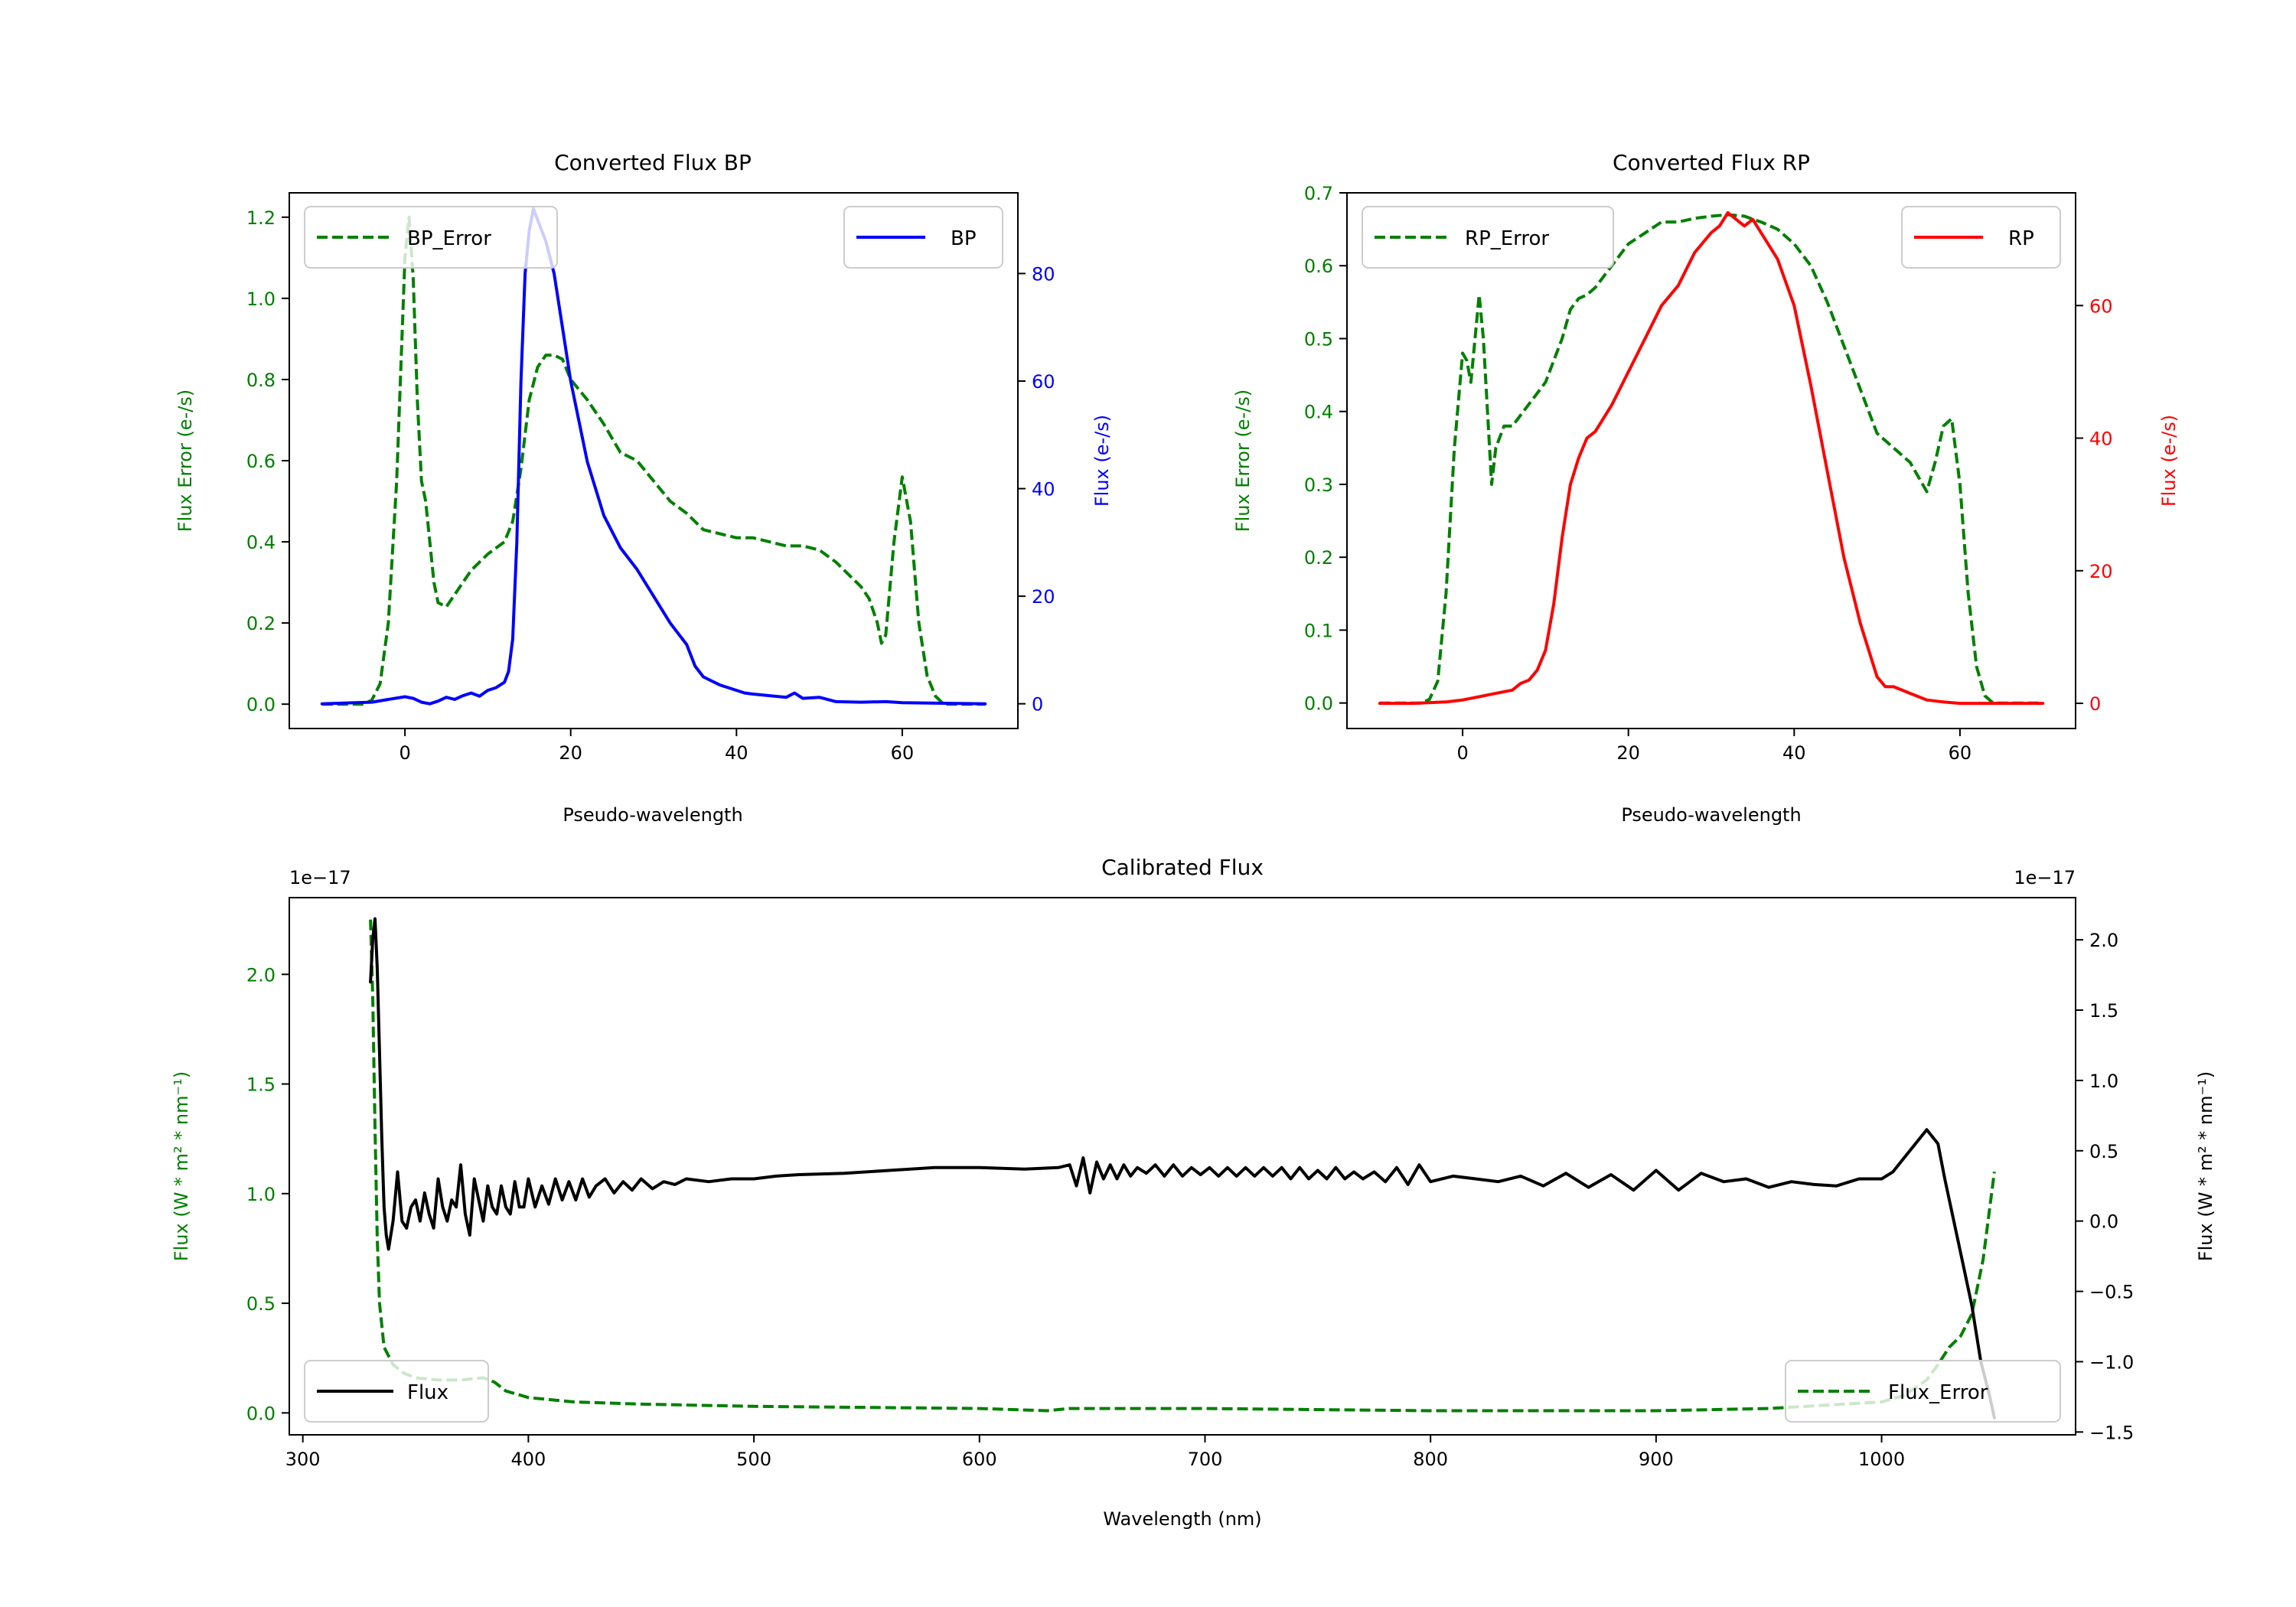 Image resolution: width=2296 pixels, height=1607 pixels. Describe the element at coordinates (404, 753) in the screenshot. I see `bp-xtick-label: 0` at that location.